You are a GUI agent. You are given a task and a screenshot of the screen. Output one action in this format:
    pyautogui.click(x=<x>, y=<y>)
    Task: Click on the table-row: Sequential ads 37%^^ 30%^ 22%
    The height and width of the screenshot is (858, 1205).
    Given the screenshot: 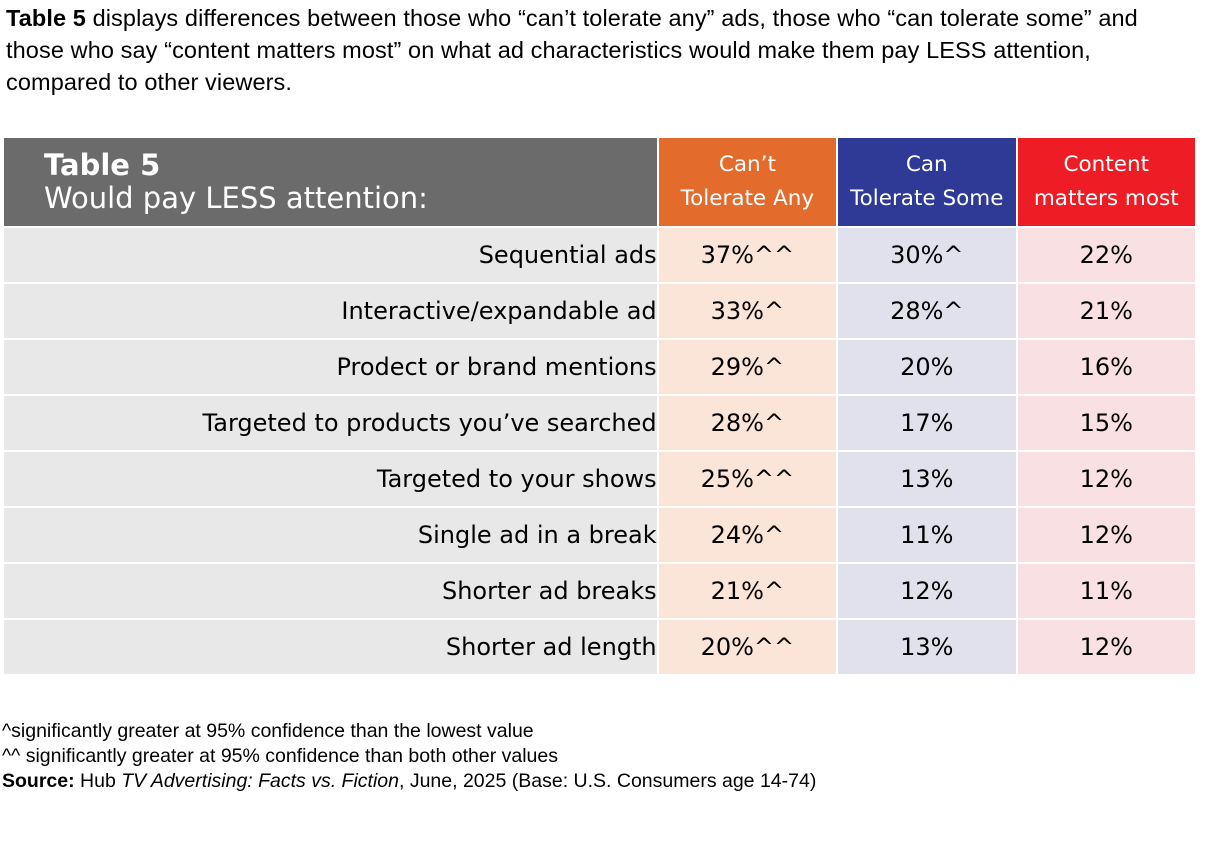 What is the action you would take?
    pyautogui.click(x=600, y=255)
    